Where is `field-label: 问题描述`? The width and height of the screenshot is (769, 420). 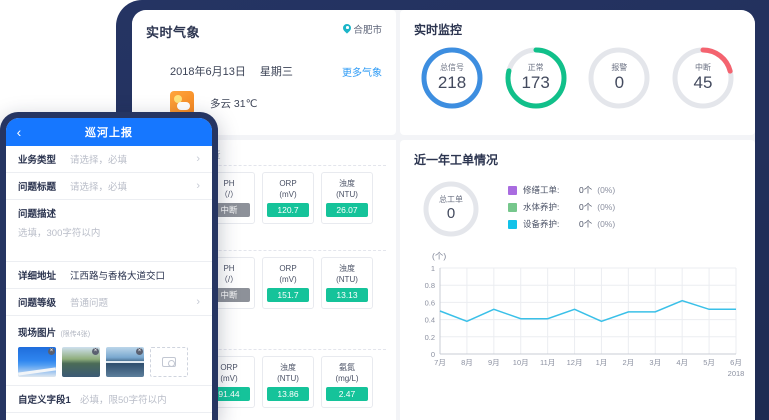 field-label: 问题描述 is located at coordinates (37, 214).